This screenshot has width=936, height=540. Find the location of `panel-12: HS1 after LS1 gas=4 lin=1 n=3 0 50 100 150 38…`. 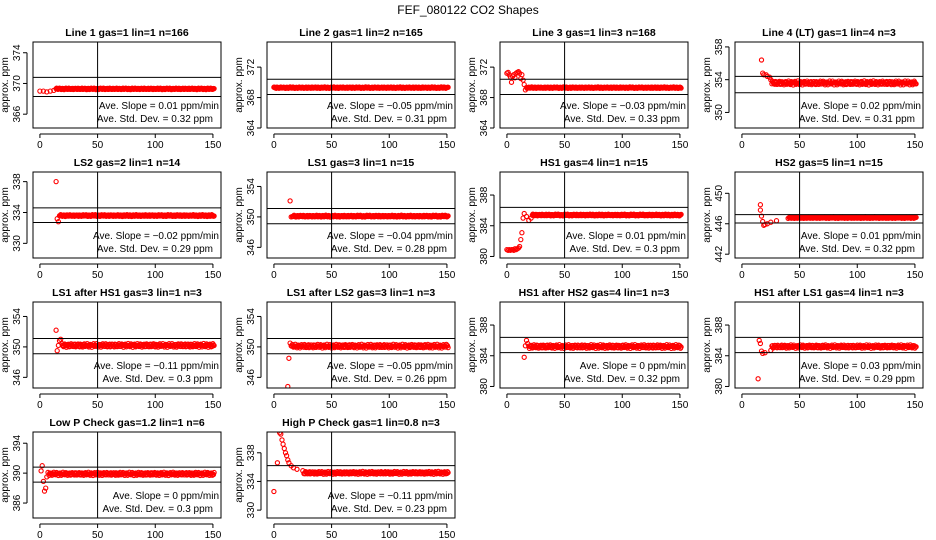

panel-12: HS1 after LS1 gas=4 lin=1 n=3 0 50 100 150 38… is located at coordinates (813, 349).